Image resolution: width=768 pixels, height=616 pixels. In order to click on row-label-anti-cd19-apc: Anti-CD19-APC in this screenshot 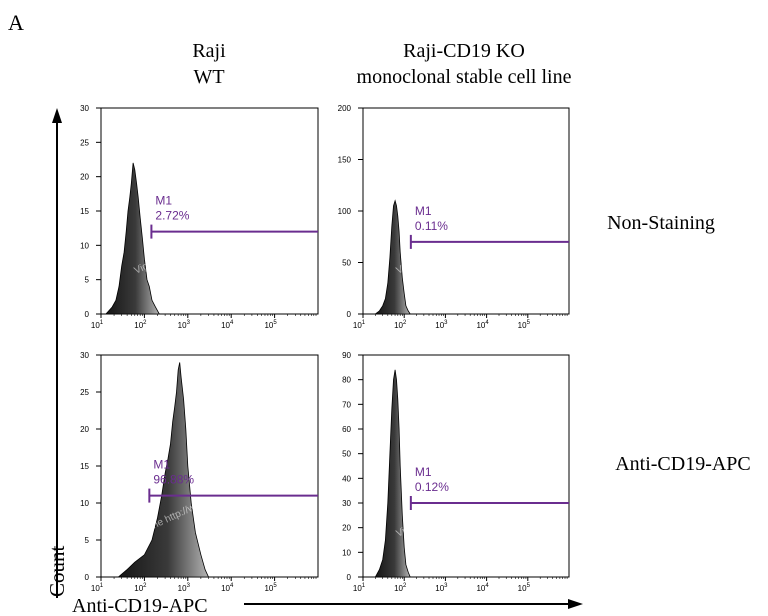, I will do `click(683, 464)`.